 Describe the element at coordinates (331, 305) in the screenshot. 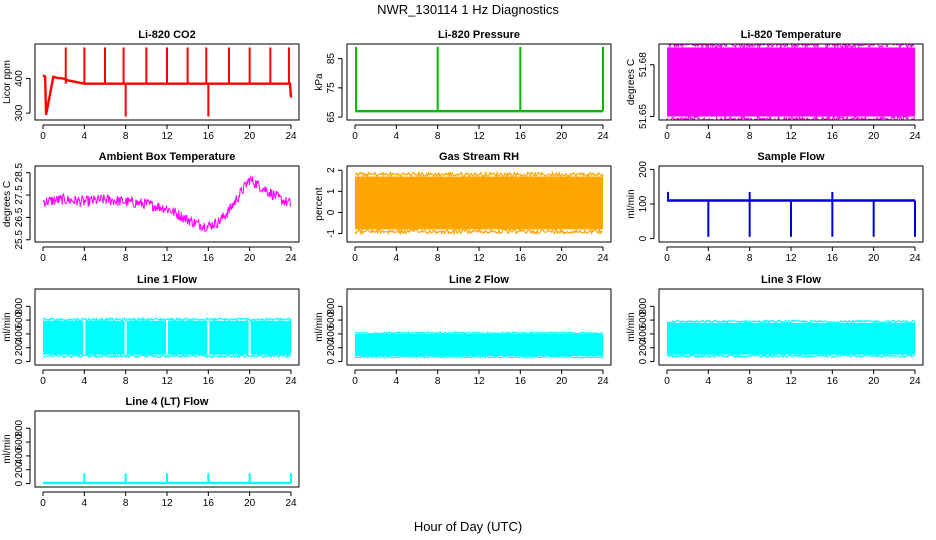

I see `y-tick-label: 800` at that location.